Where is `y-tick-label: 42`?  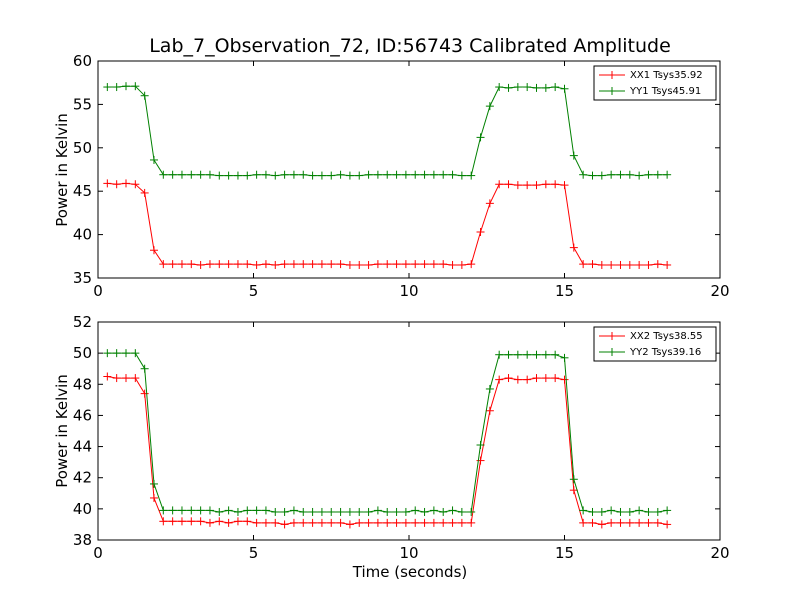 y-tick-label: 42 is located at coordinates (82, 478).